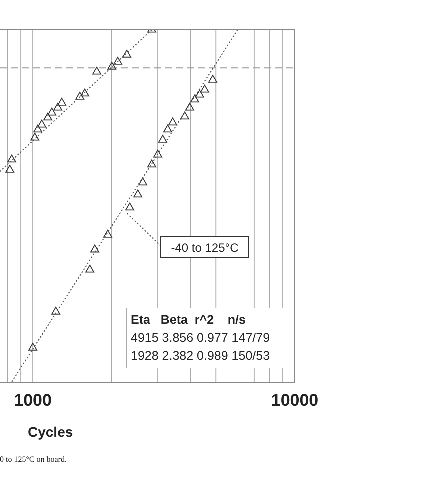  I want to click on text: 0 to 125°C on board., so click(33, 459).